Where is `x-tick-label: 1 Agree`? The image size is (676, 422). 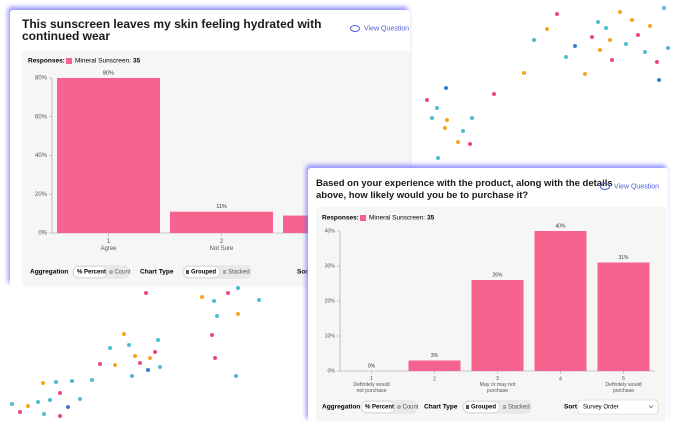
x-tick-label: 1 Agree is located at coordinates (108, 245).